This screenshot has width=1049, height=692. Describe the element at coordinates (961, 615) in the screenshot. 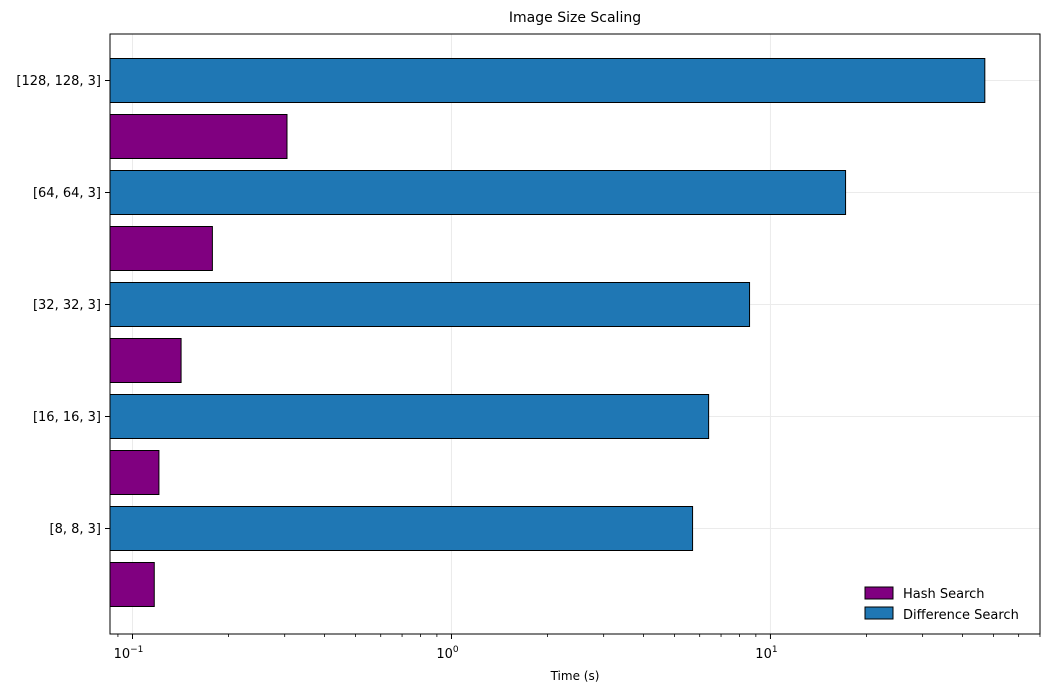

I see `legend-label-difference: Difference Search` at that location.